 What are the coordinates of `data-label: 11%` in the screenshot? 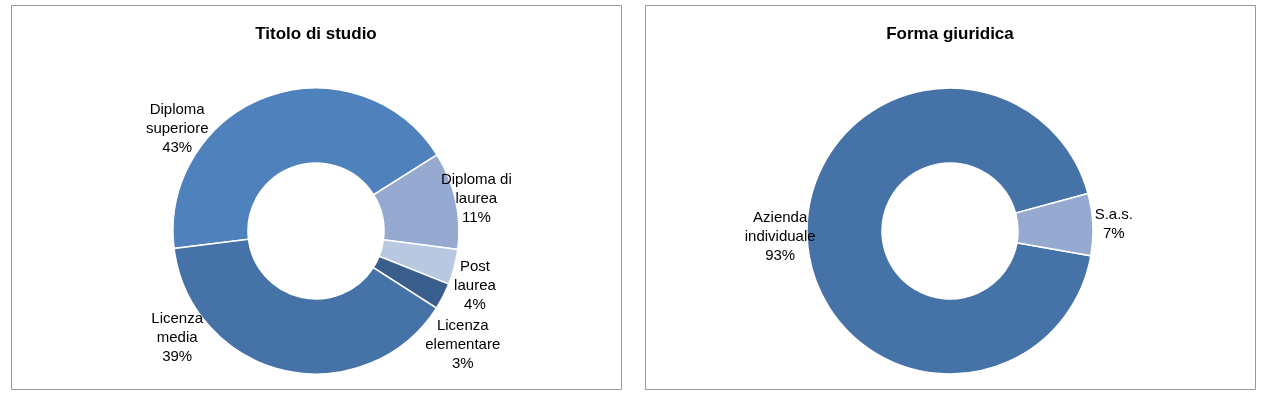 It's located at (476, 216).